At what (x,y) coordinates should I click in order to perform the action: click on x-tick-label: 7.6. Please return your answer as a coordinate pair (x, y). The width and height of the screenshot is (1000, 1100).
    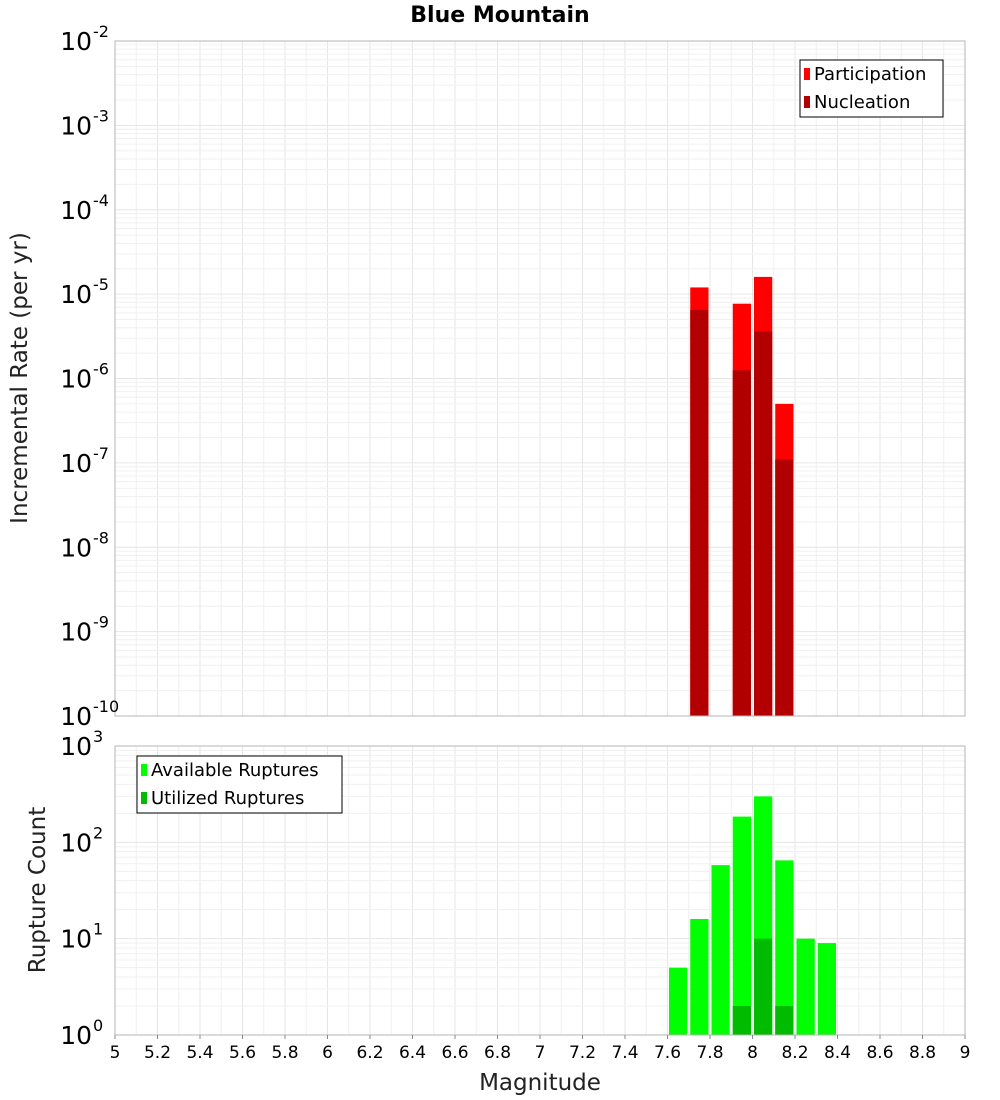
    Looking at the image, I should click on (667, 1053).